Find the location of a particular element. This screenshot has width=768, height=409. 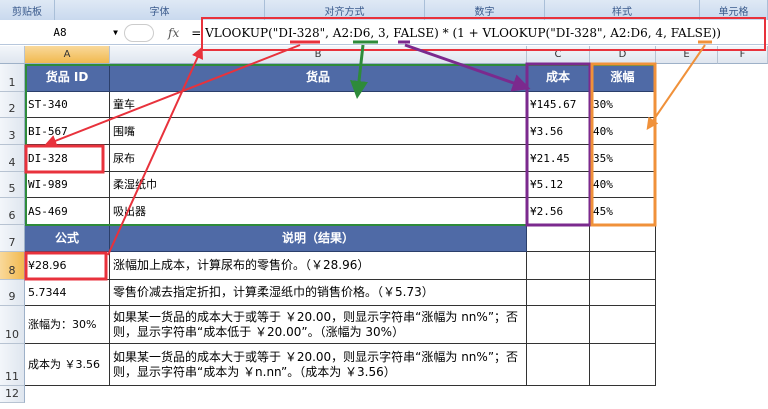

example-result-cell: 涨幅为：30% is located at coordinates (67, 325).